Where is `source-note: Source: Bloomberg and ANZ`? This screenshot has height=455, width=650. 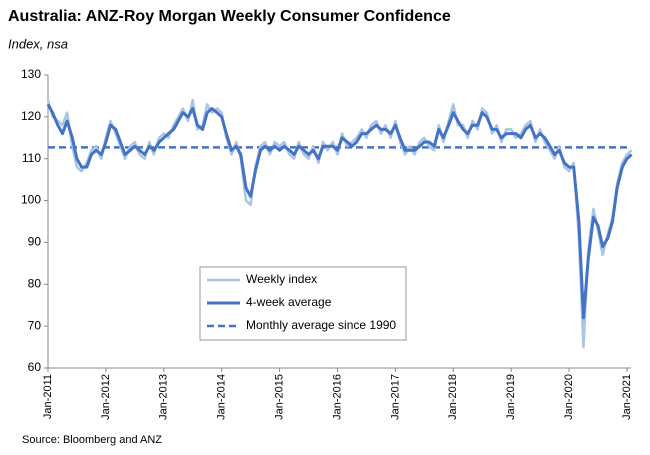 source-note: Source: Bloomberg and ANZ is located at coordinates (92, 440).